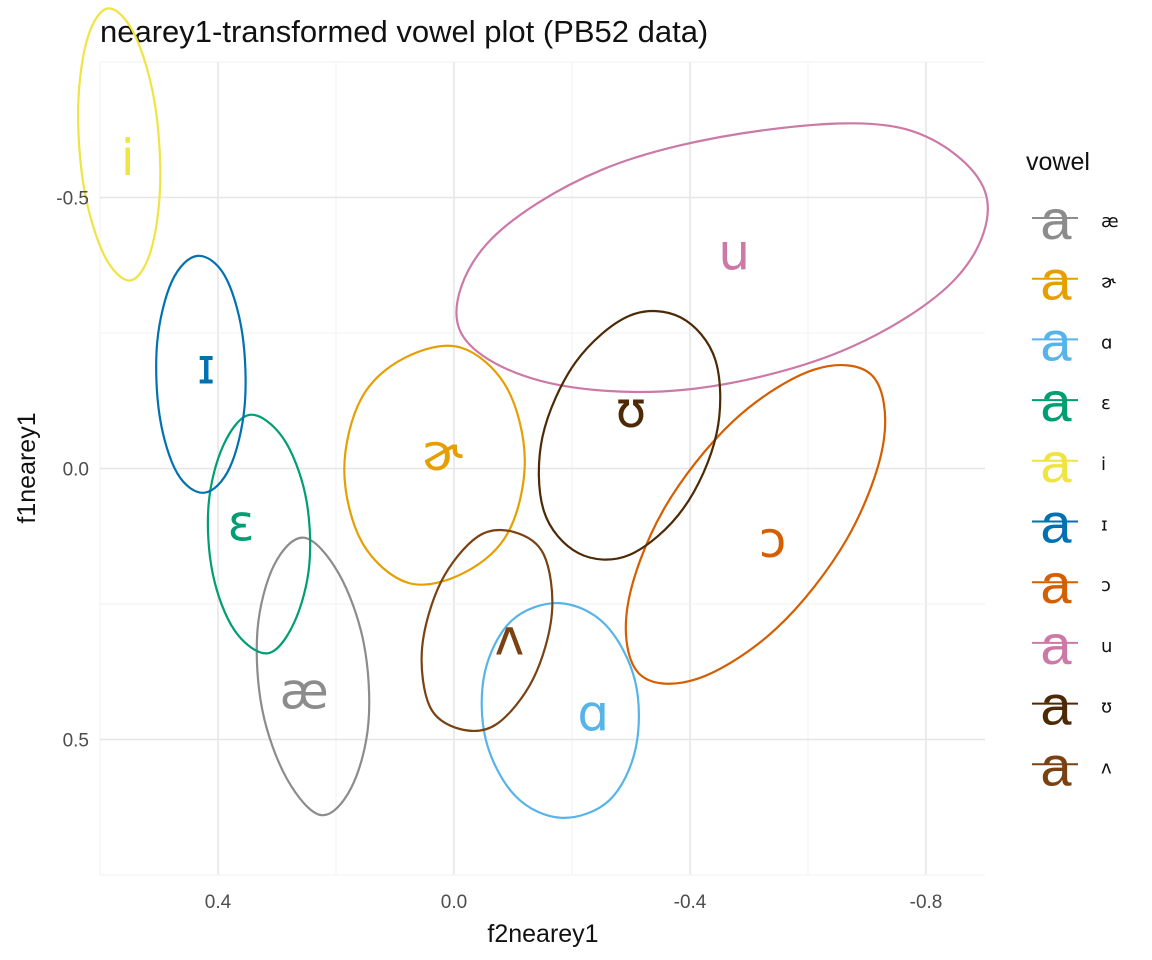  I want to click on y-tick-label: -0.5, so click(72, 199).